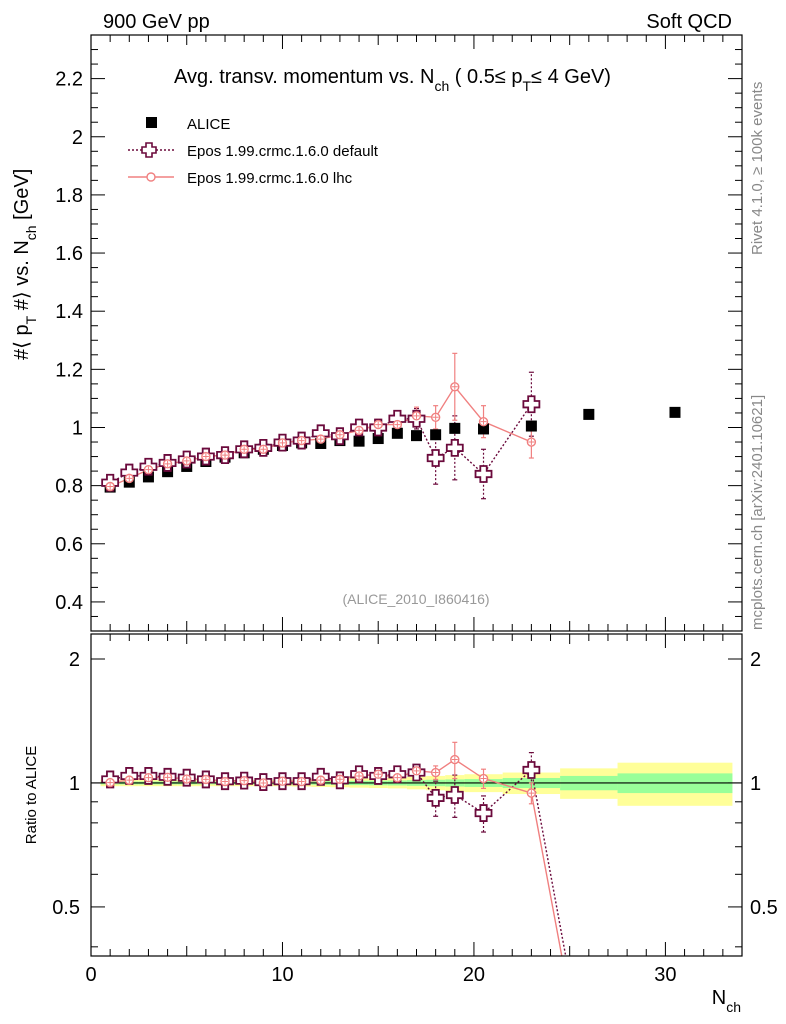  I want to click on legend-marker-lhc, so click(151, 177).